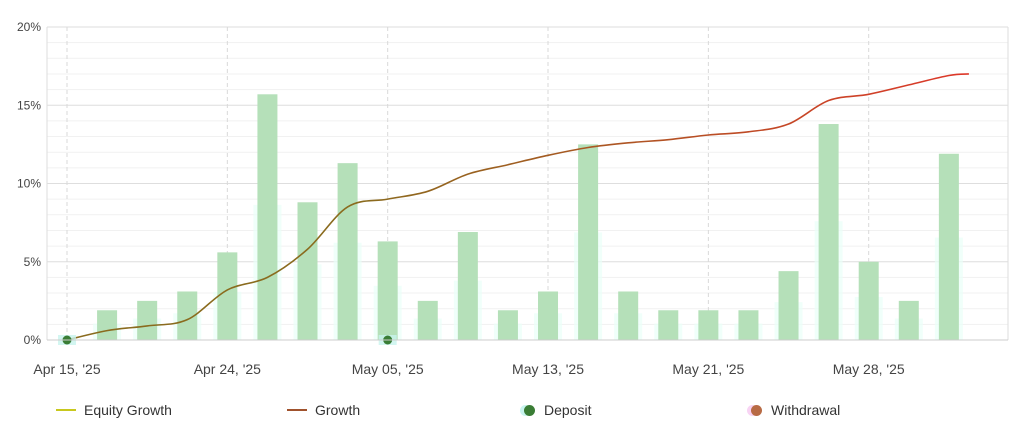 Image resolution: width=1024 pixels, height=434 pixels. What do you see at coordinates (529, 410) in the screenshot?
I see `deposit-swatch` at bounding box center [529, 410].